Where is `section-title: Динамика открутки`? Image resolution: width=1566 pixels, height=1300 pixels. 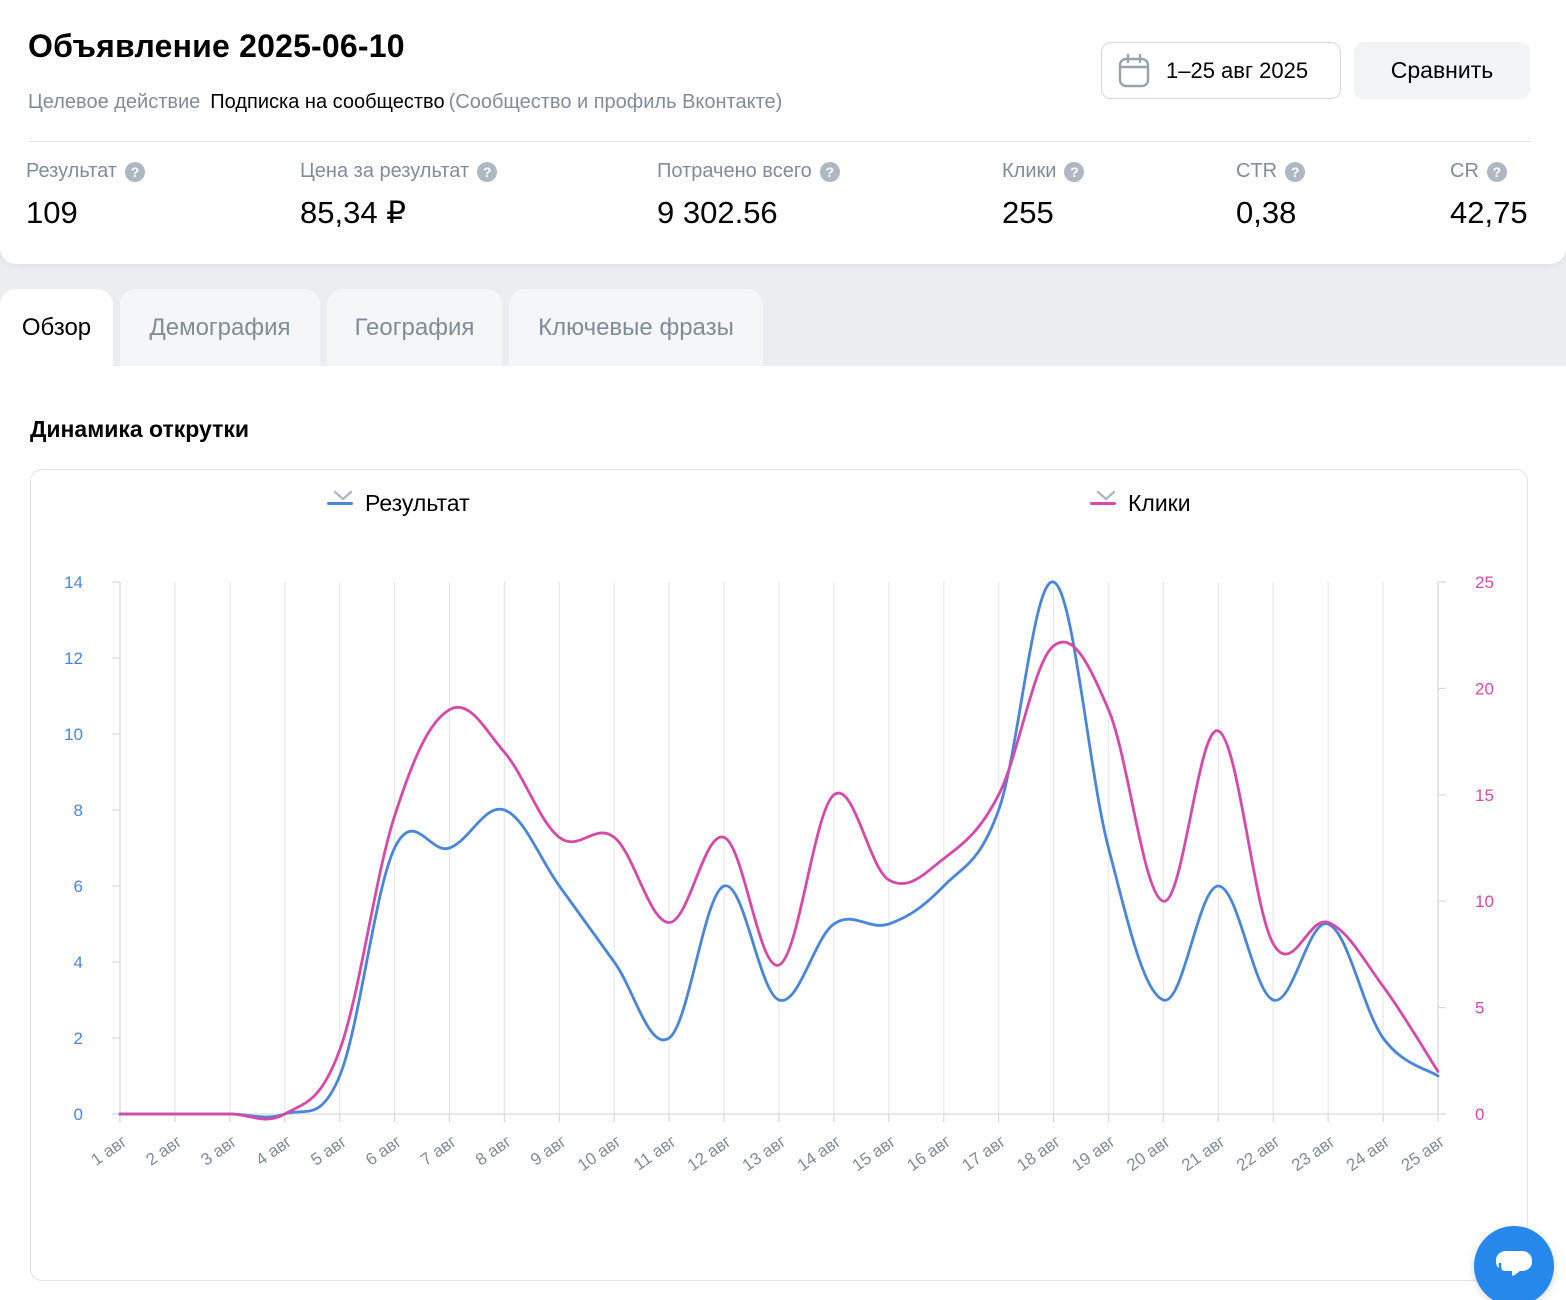
section-title: Динамика открутки is located at coordinates (140, 429).